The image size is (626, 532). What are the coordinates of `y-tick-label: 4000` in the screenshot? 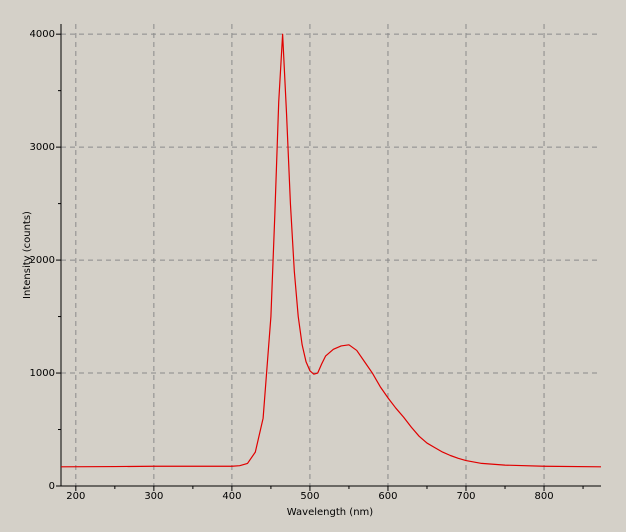 It's located at (42, 34).